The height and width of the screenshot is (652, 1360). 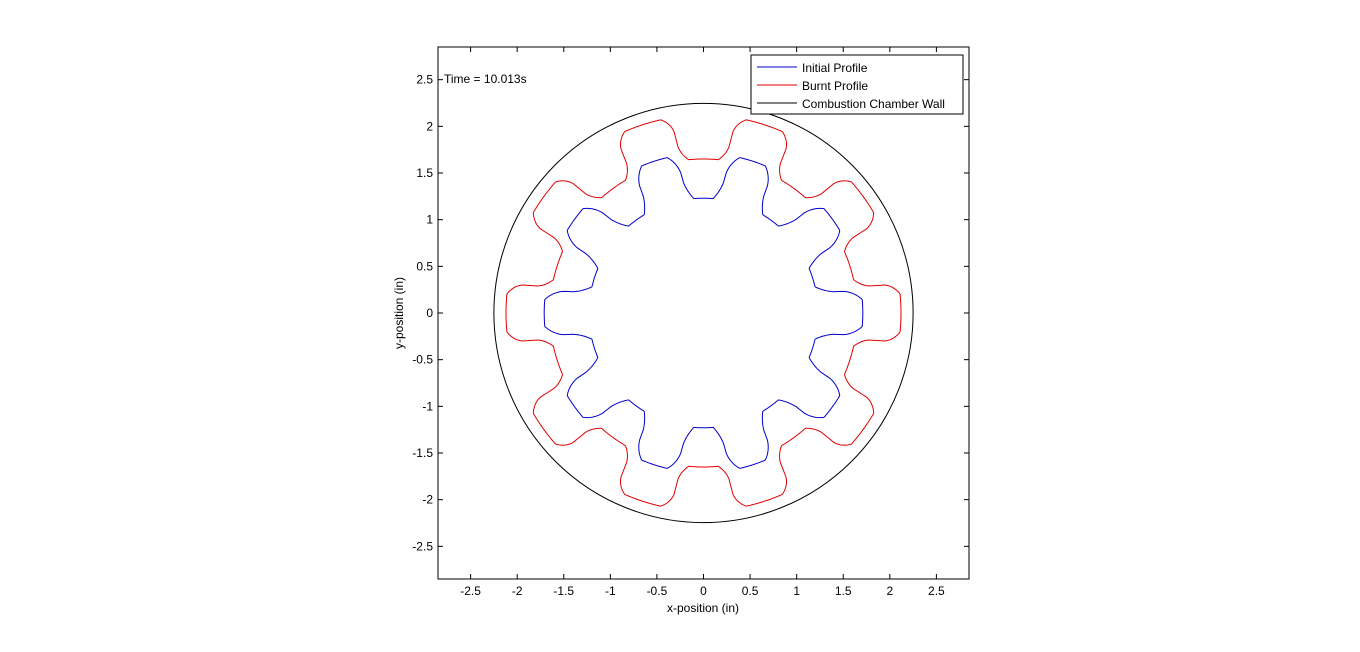 What do you see at coordinates (610, 591) in the screenshot?
I see `x-tick-label: -1` at bounding box center [610, 591].